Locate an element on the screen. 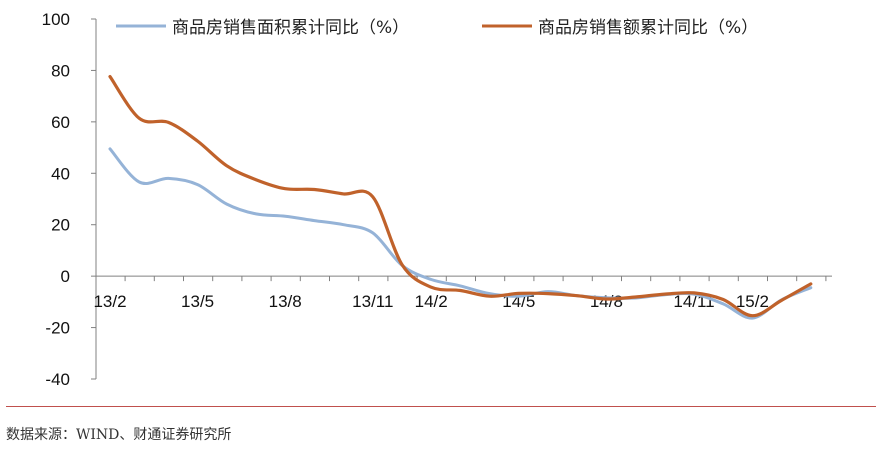  source-note: 数据来源：WIND、财通证券研究所 is located at coordinates (119, 435).